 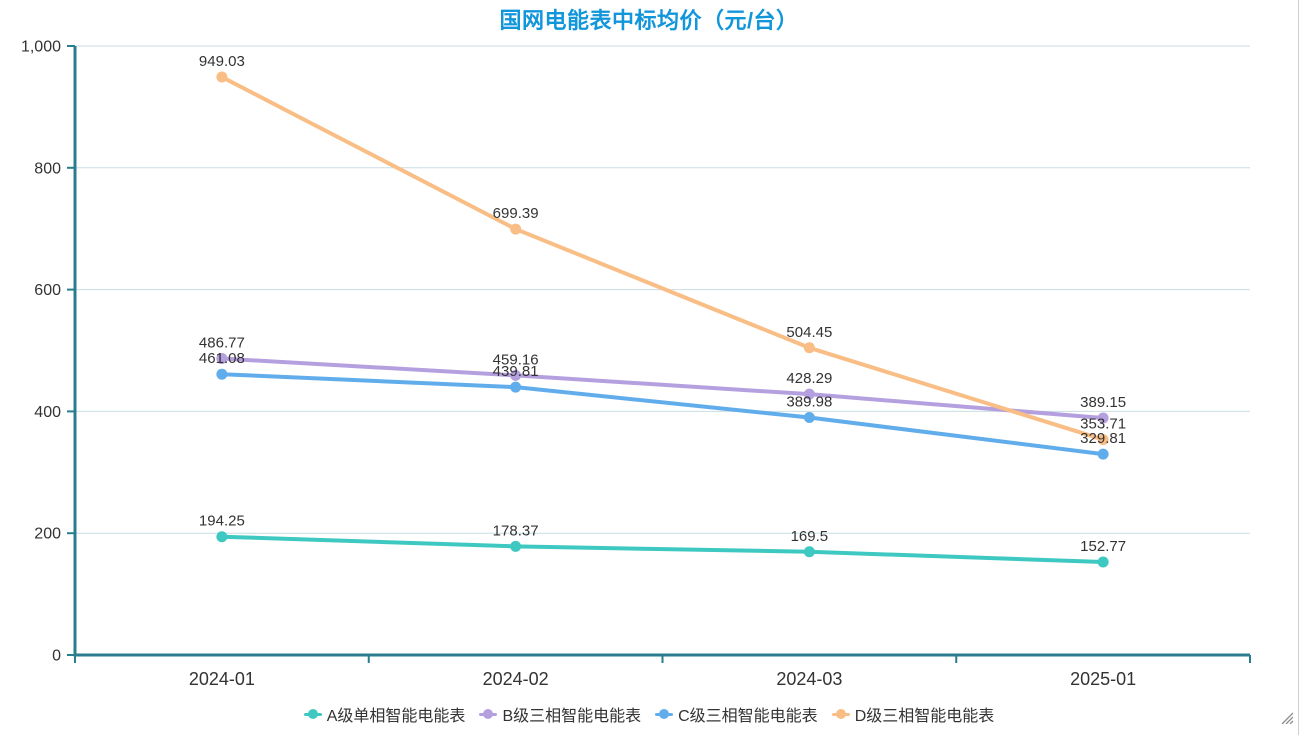 I want to click on data-label: 178.37, so click(x=516, y=530).